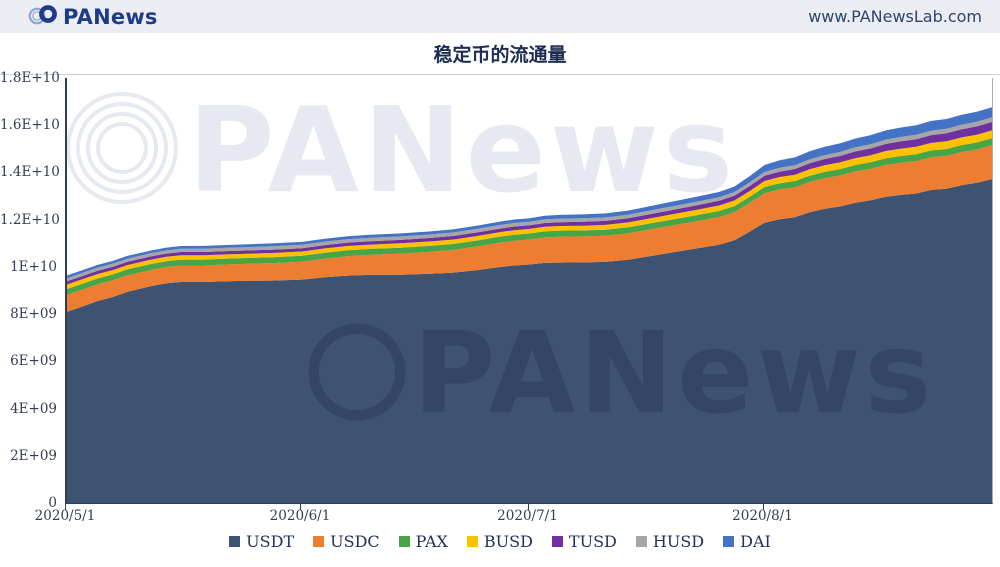  I want to click on legend-item-usdt: USDT, so click(261, 541).